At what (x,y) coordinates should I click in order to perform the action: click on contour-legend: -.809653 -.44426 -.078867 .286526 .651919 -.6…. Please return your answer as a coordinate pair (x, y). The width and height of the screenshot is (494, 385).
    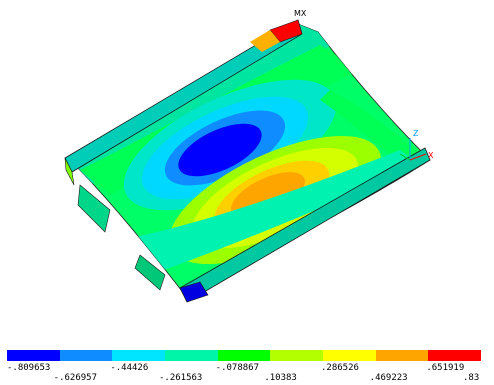
    Looking at the image, I should click on (244, 367).